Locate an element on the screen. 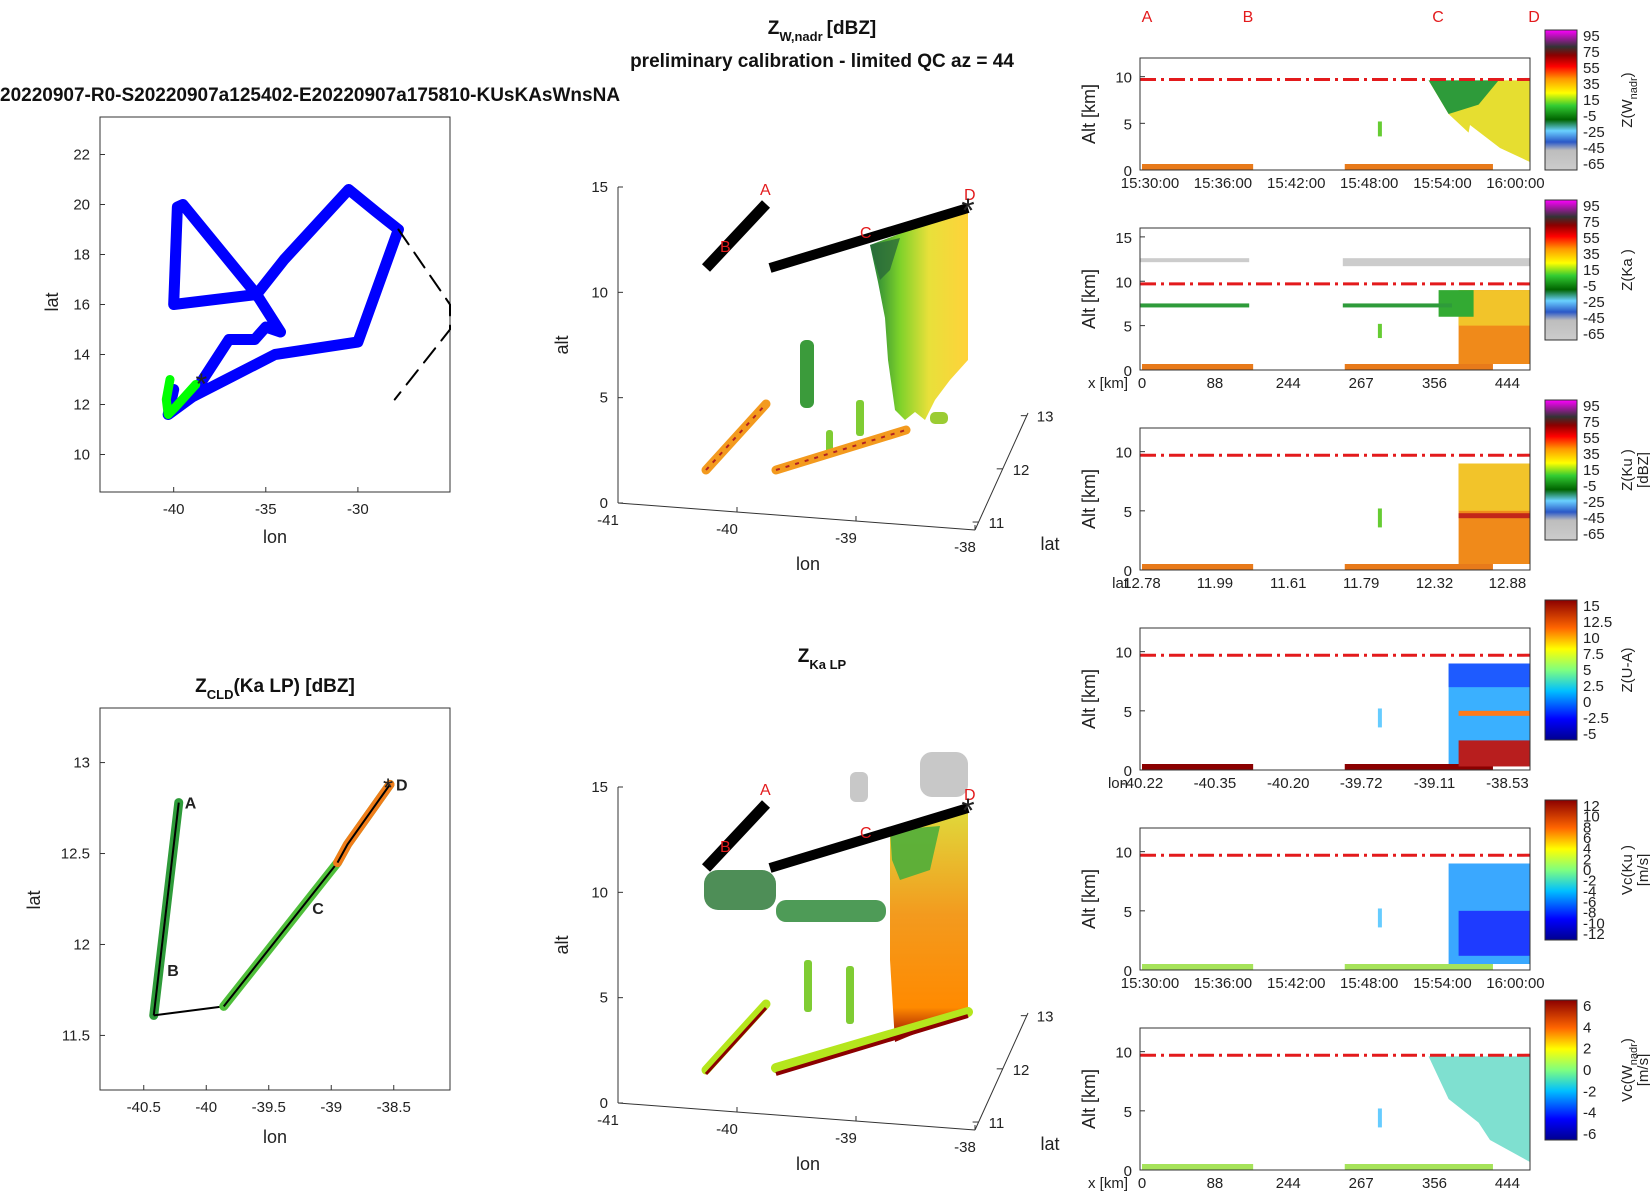 Image resolution: width=1650 pixels, height=1200 pixels. y-tick-label: 16 is located at coordinates (81, 305).